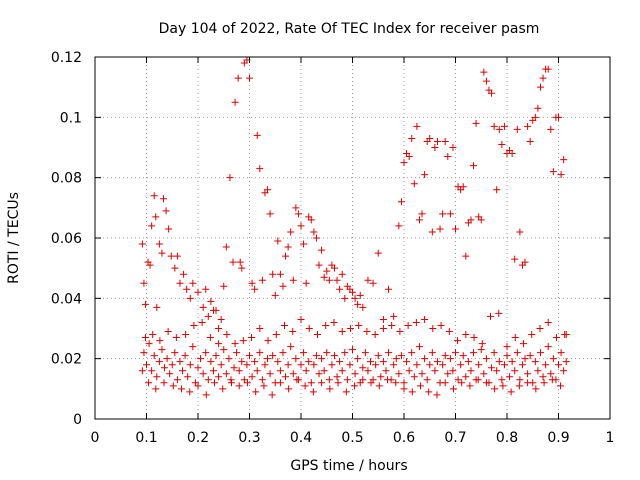 This screenshot has width=640, height=480. What do you see at coordinates (455, 438) in the screenshot?
I see `x-tick-label: 0.7` at bounding box center [455, 438].